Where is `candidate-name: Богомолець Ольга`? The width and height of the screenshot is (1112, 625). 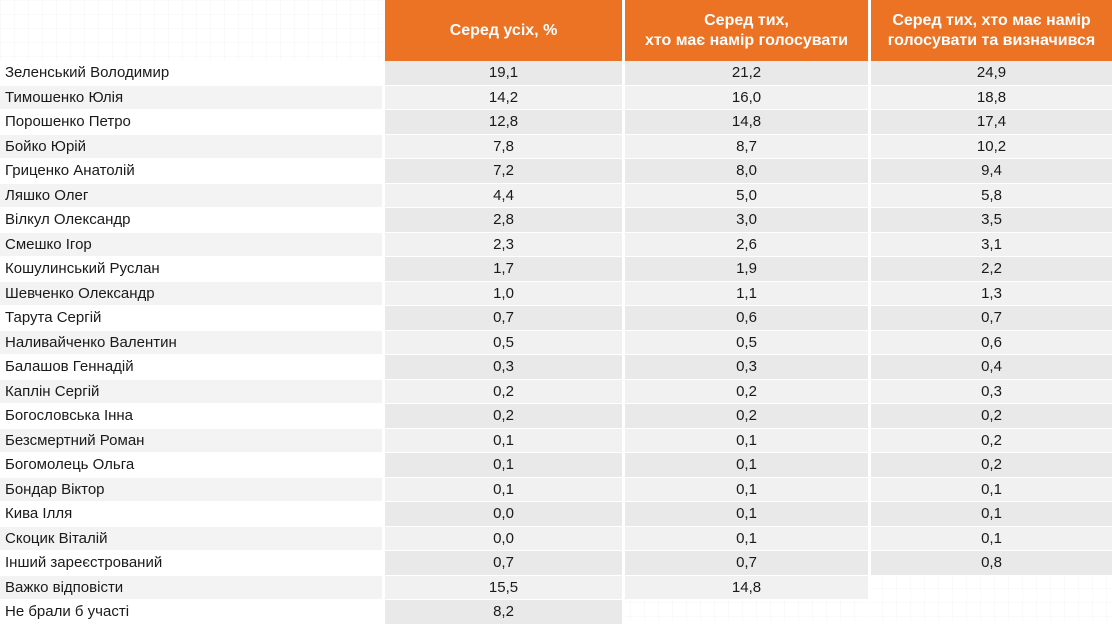
candidate-name: Богомолець Ольга is located at coordinates (191, 465).